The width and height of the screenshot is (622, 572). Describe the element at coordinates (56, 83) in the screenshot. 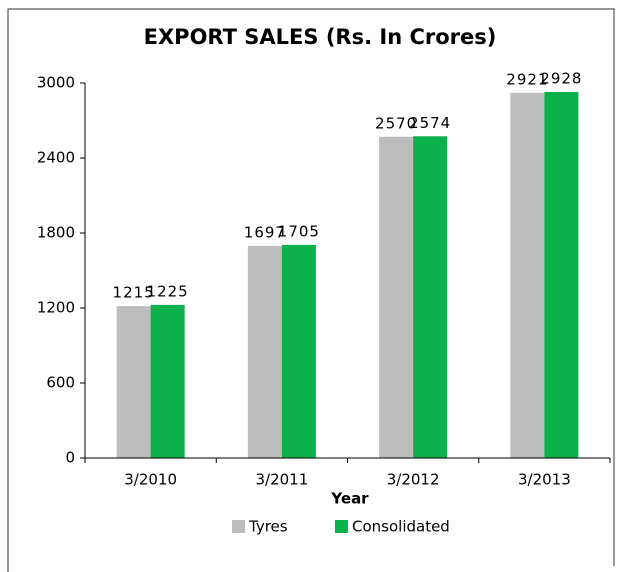

I see `y-tick-label: 3000` at that location.